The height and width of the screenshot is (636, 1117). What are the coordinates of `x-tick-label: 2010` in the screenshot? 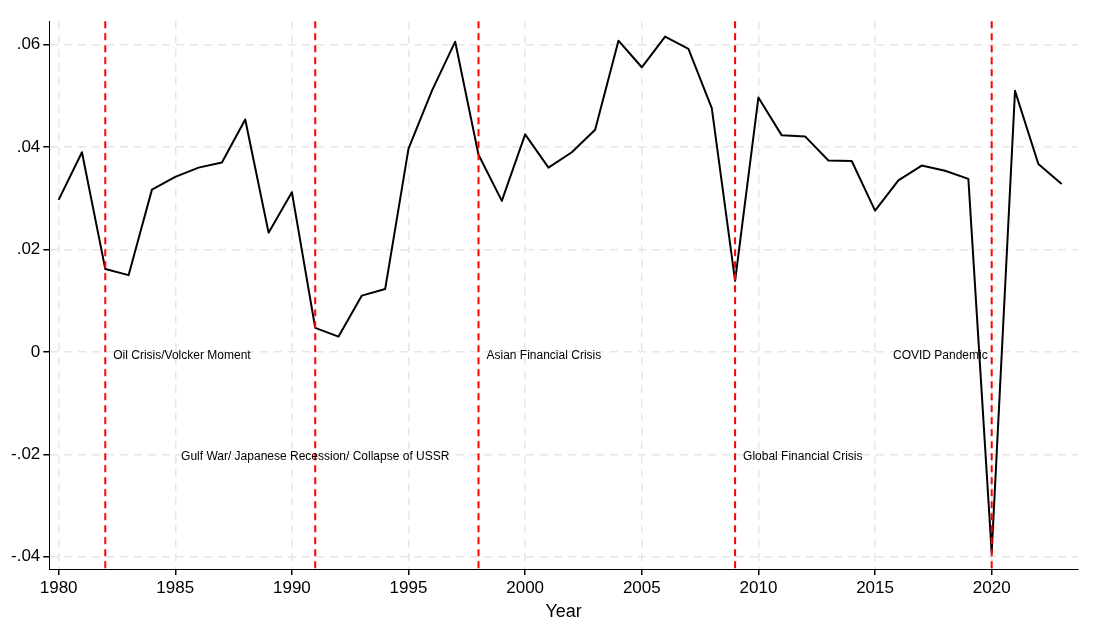 It's located at (758, 587).